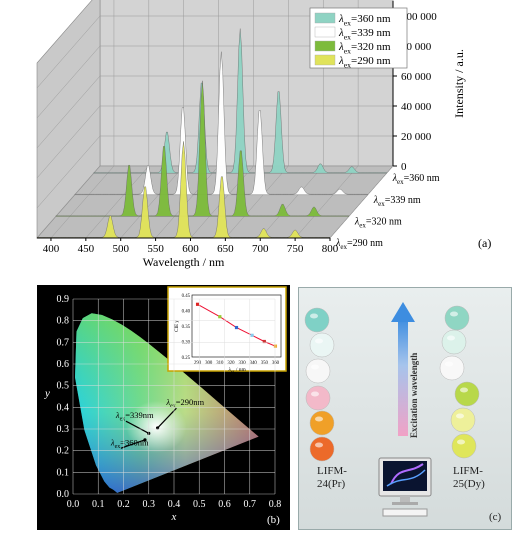 The width and height of the screenshot is (522, 540). Describe the element at coordinates (416, 179) in the screenshot. I see `depth-label-0: λex=360 nm` at that location.